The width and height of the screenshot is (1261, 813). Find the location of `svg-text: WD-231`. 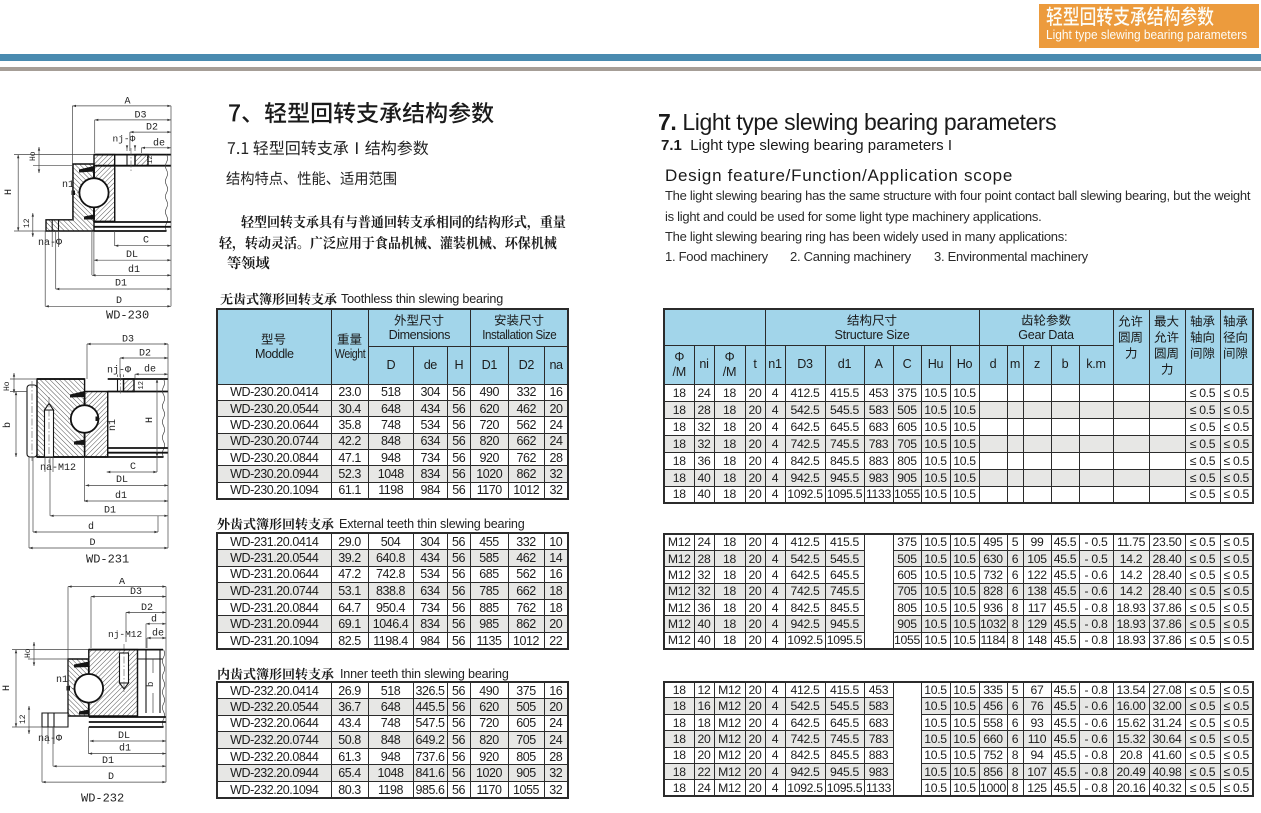

svg-text: WD-231 is located at coordinates (107, 560).